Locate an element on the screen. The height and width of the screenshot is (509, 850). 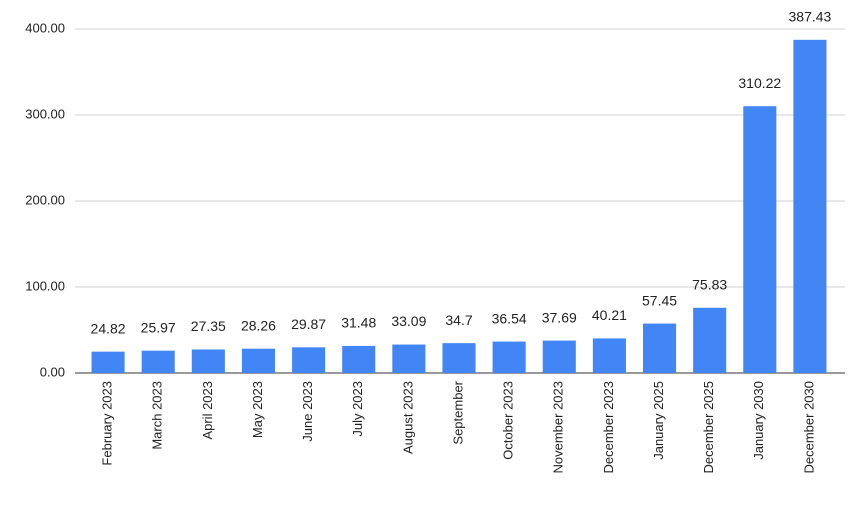
data-label: 34.7 is located at coordinates (458, 320).